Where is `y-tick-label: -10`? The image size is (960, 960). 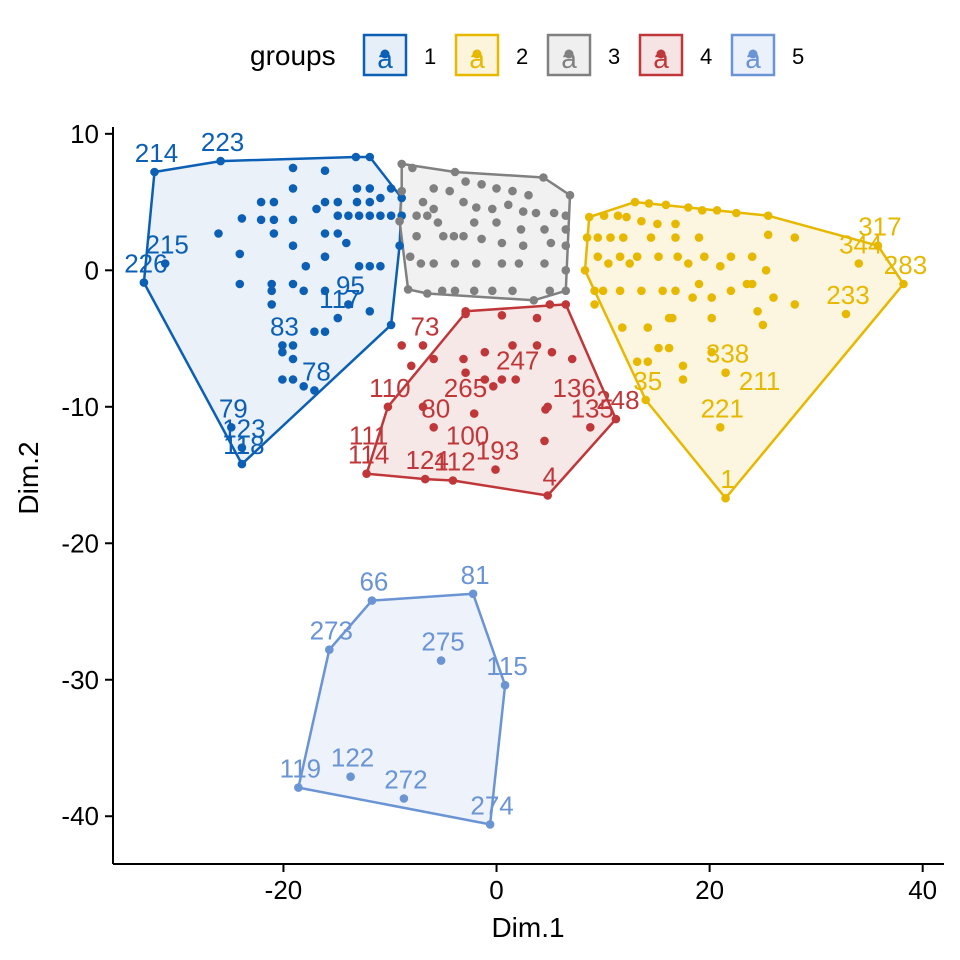 y-tick-label: -10 is located at coordinates (80, 407).